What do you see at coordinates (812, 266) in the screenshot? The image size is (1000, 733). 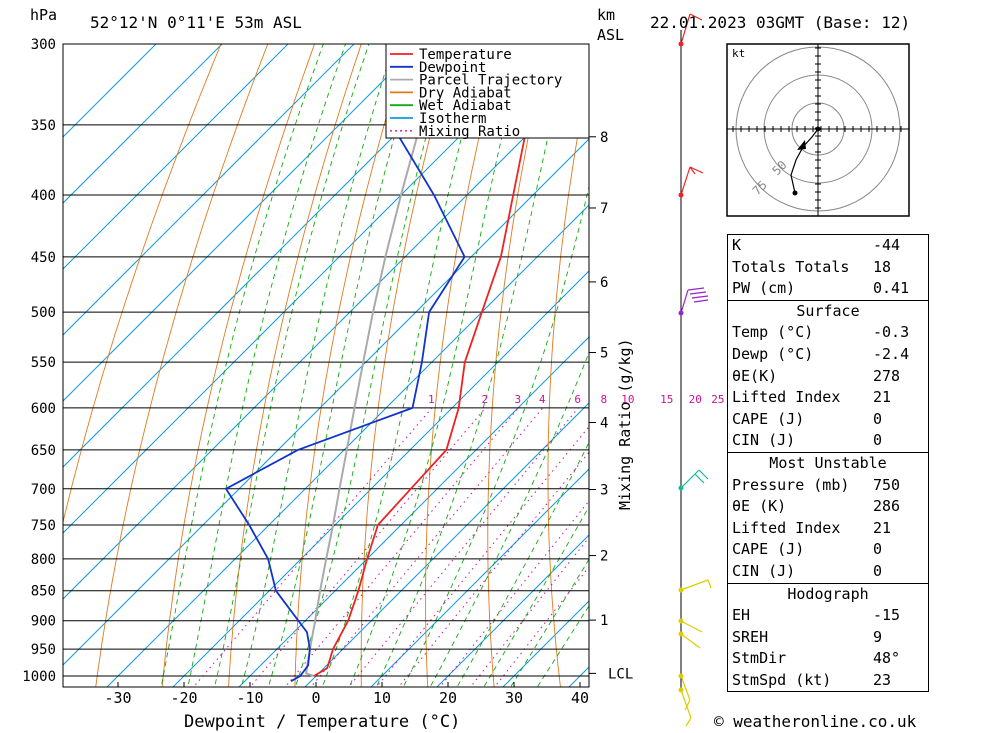 I see `totals-totals-row: Totals Totals 18` at bounding box center [812, 266].